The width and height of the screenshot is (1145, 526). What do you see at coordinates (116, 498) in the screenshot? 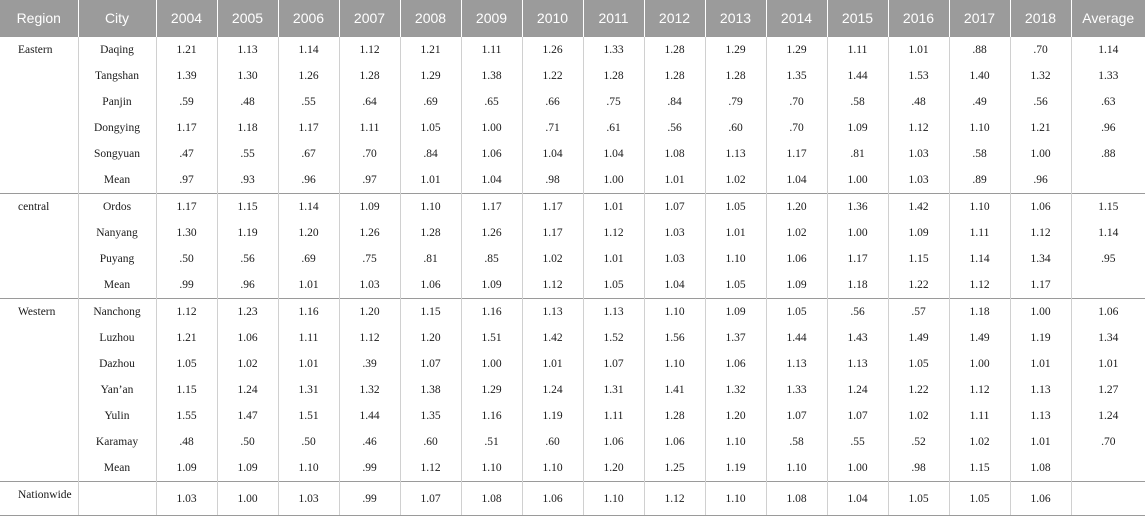
I see `city-cell` at bounding box center [116, 498].